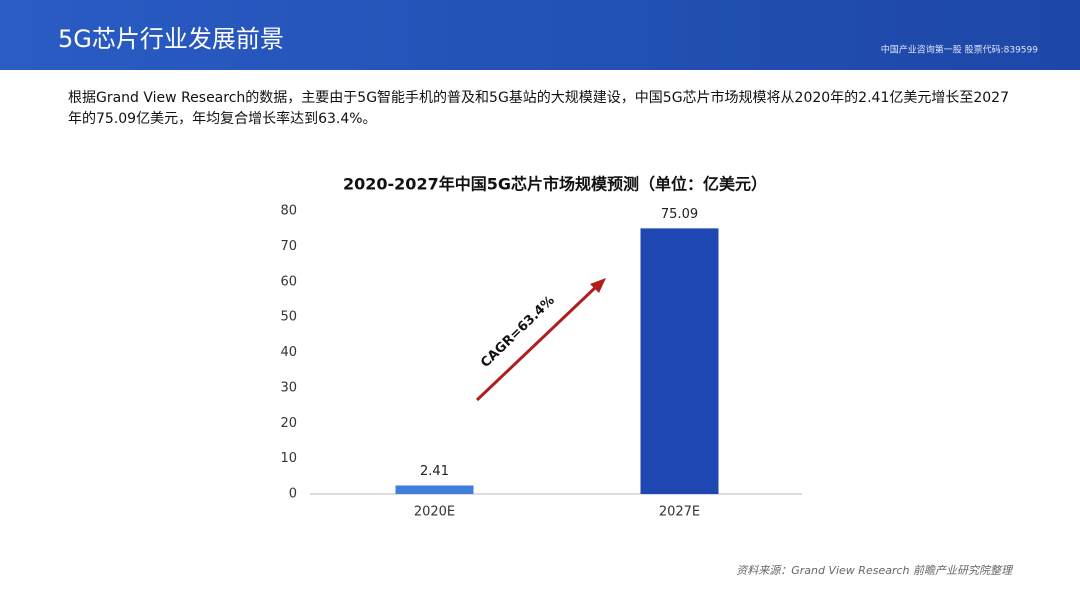 This screenshot has height=607, width=1080. I want to click on cagr-arrowhead, so click(598, 285).